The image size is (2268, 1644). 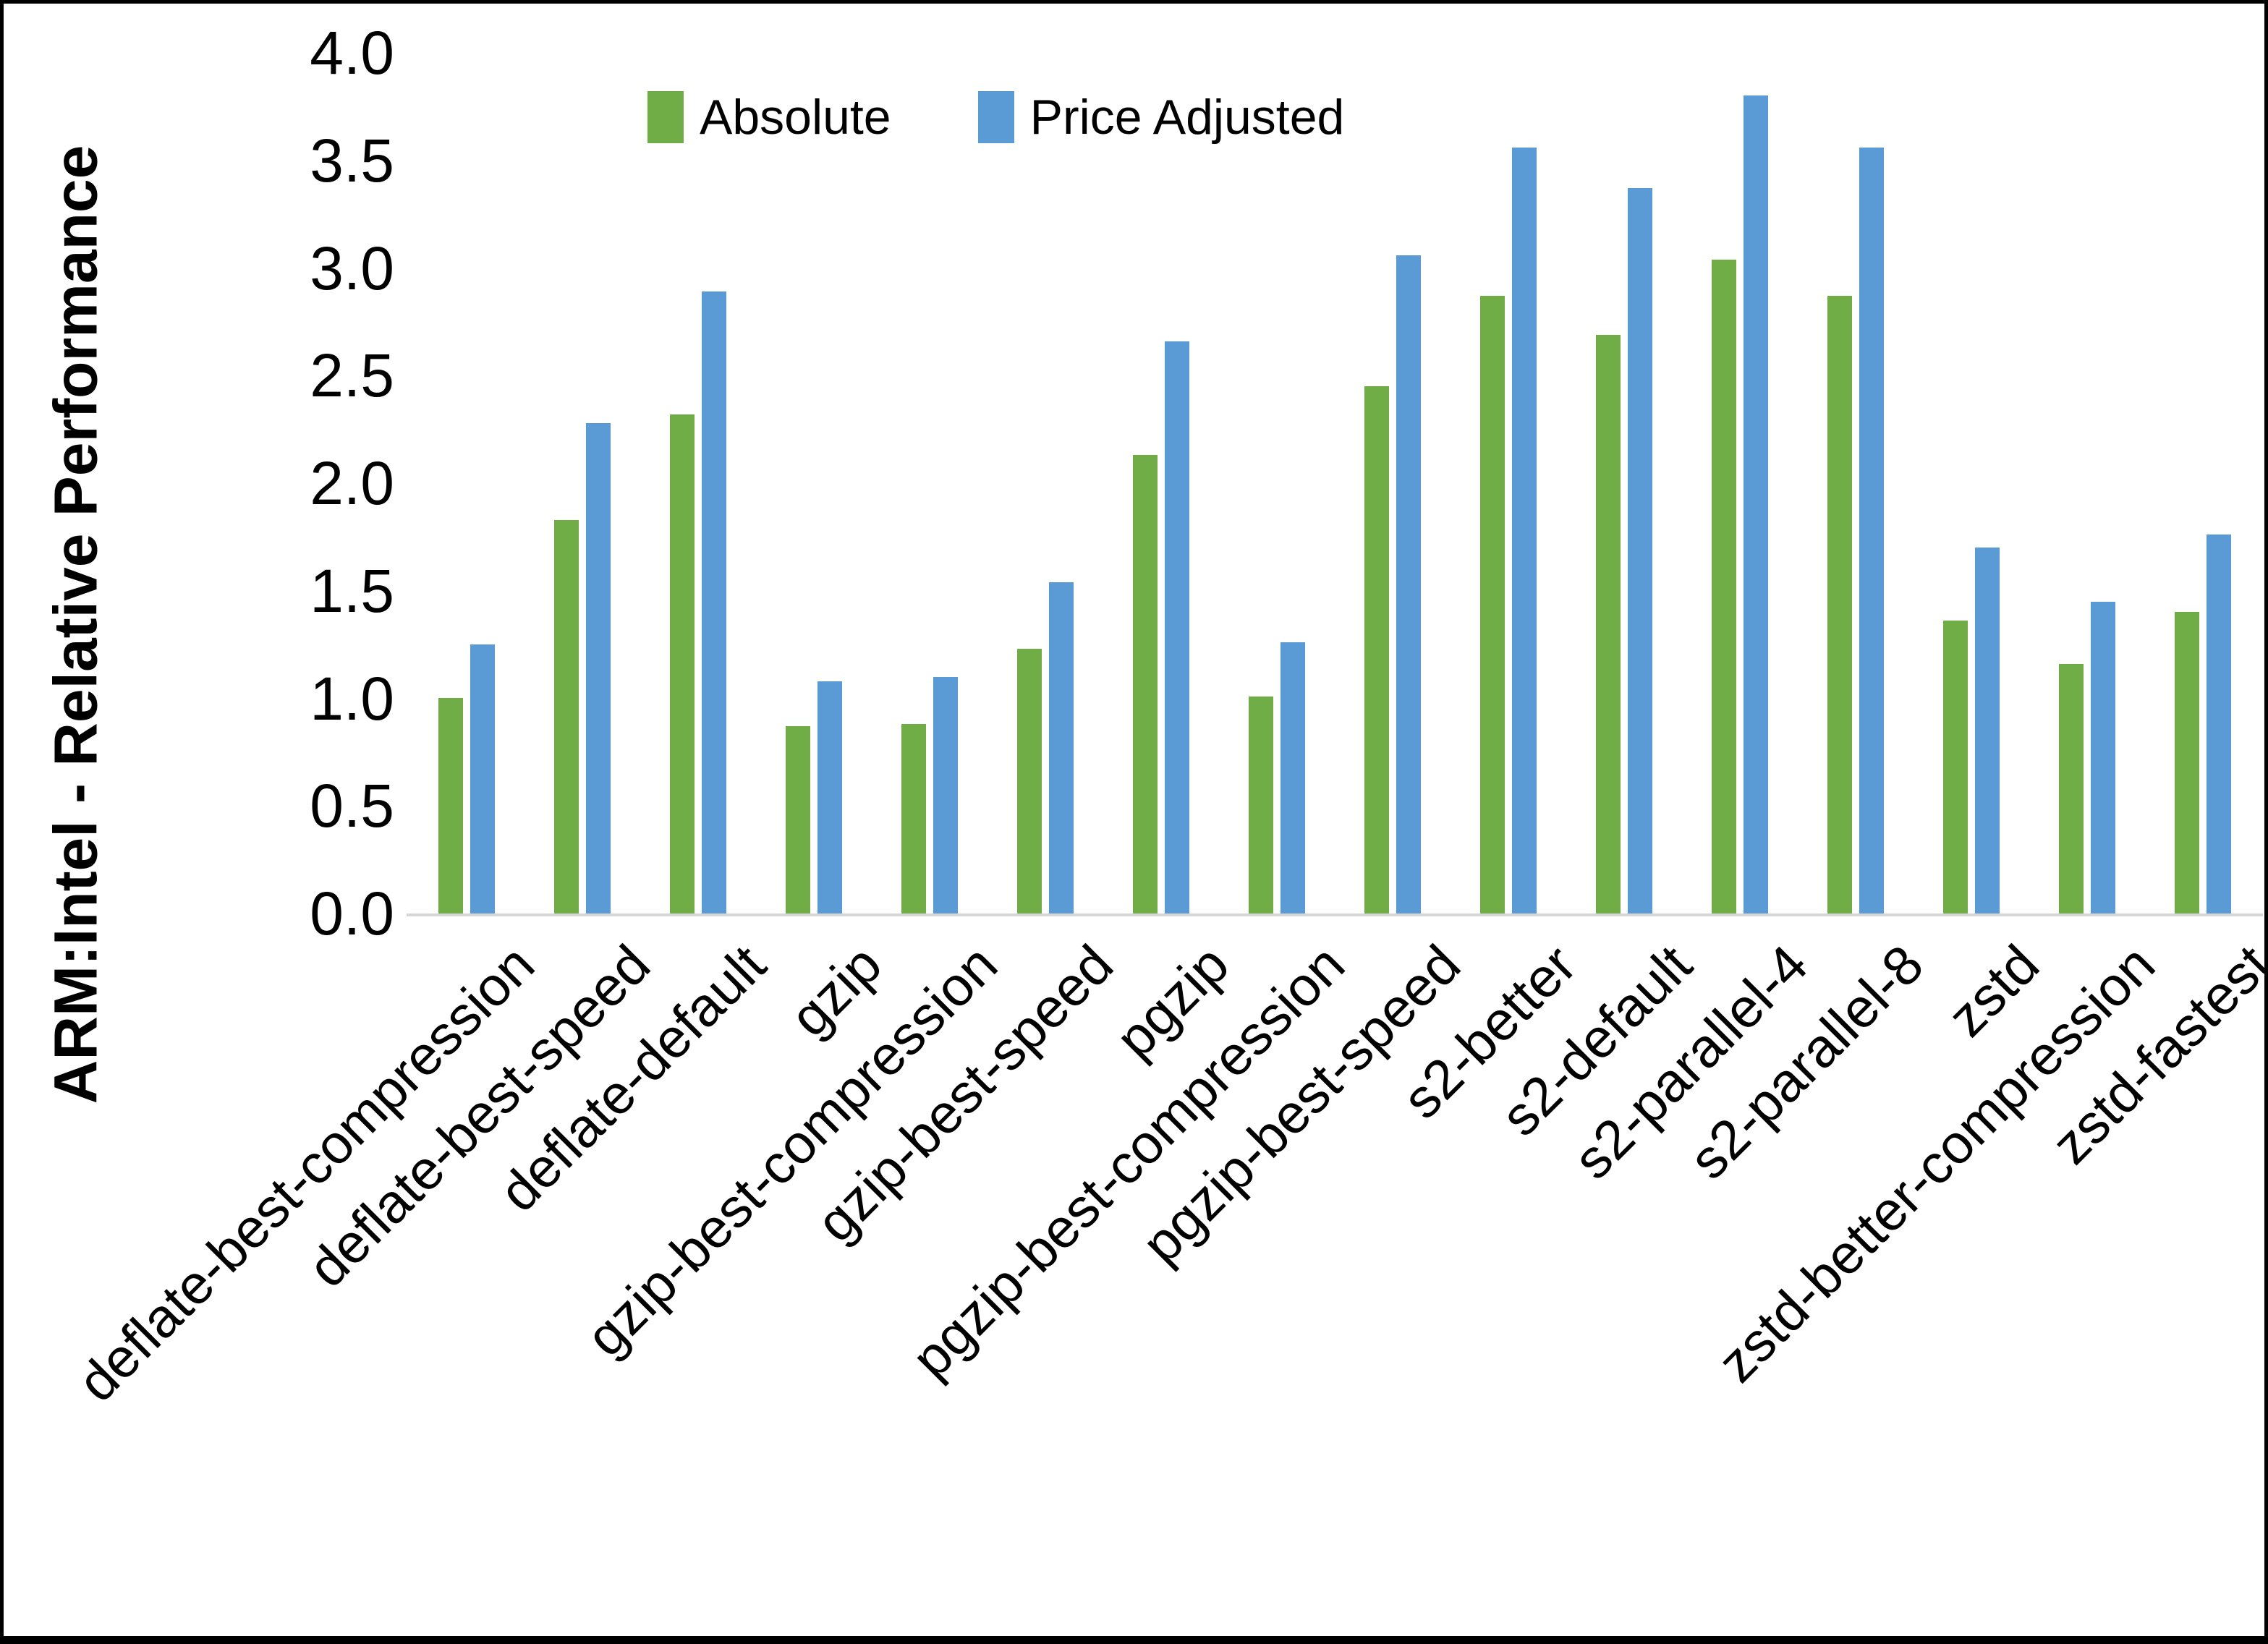 I want to click on y-tick-label: 4.0, so click(x=352, y=53).